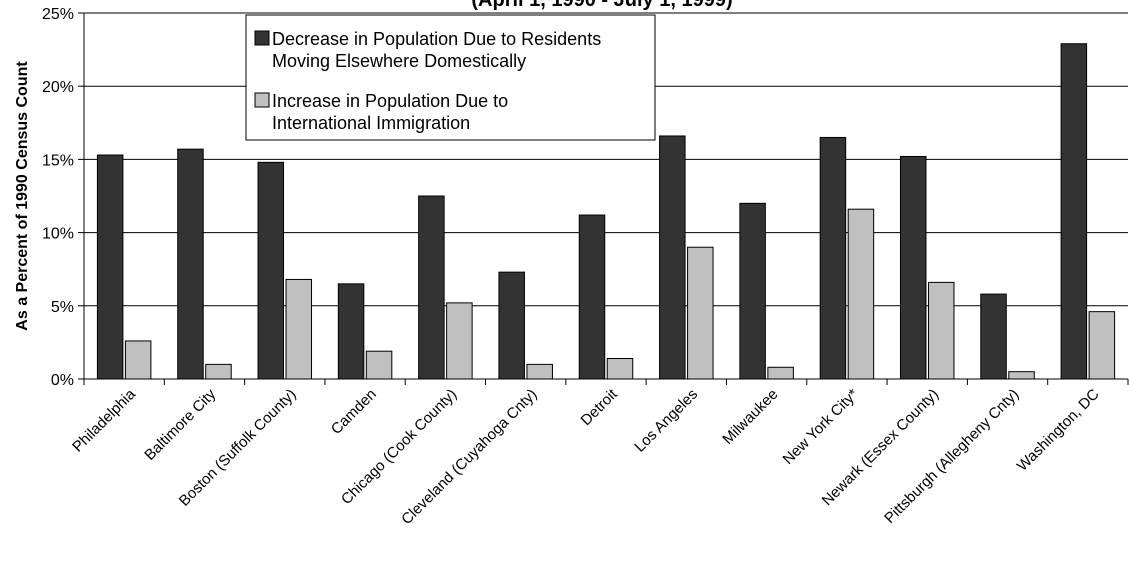  Describe the element at coordinates (436, 39) in the screenshot. I see `legend-label-domestic-line1: Decrease in Population Due to Residents` at that location.